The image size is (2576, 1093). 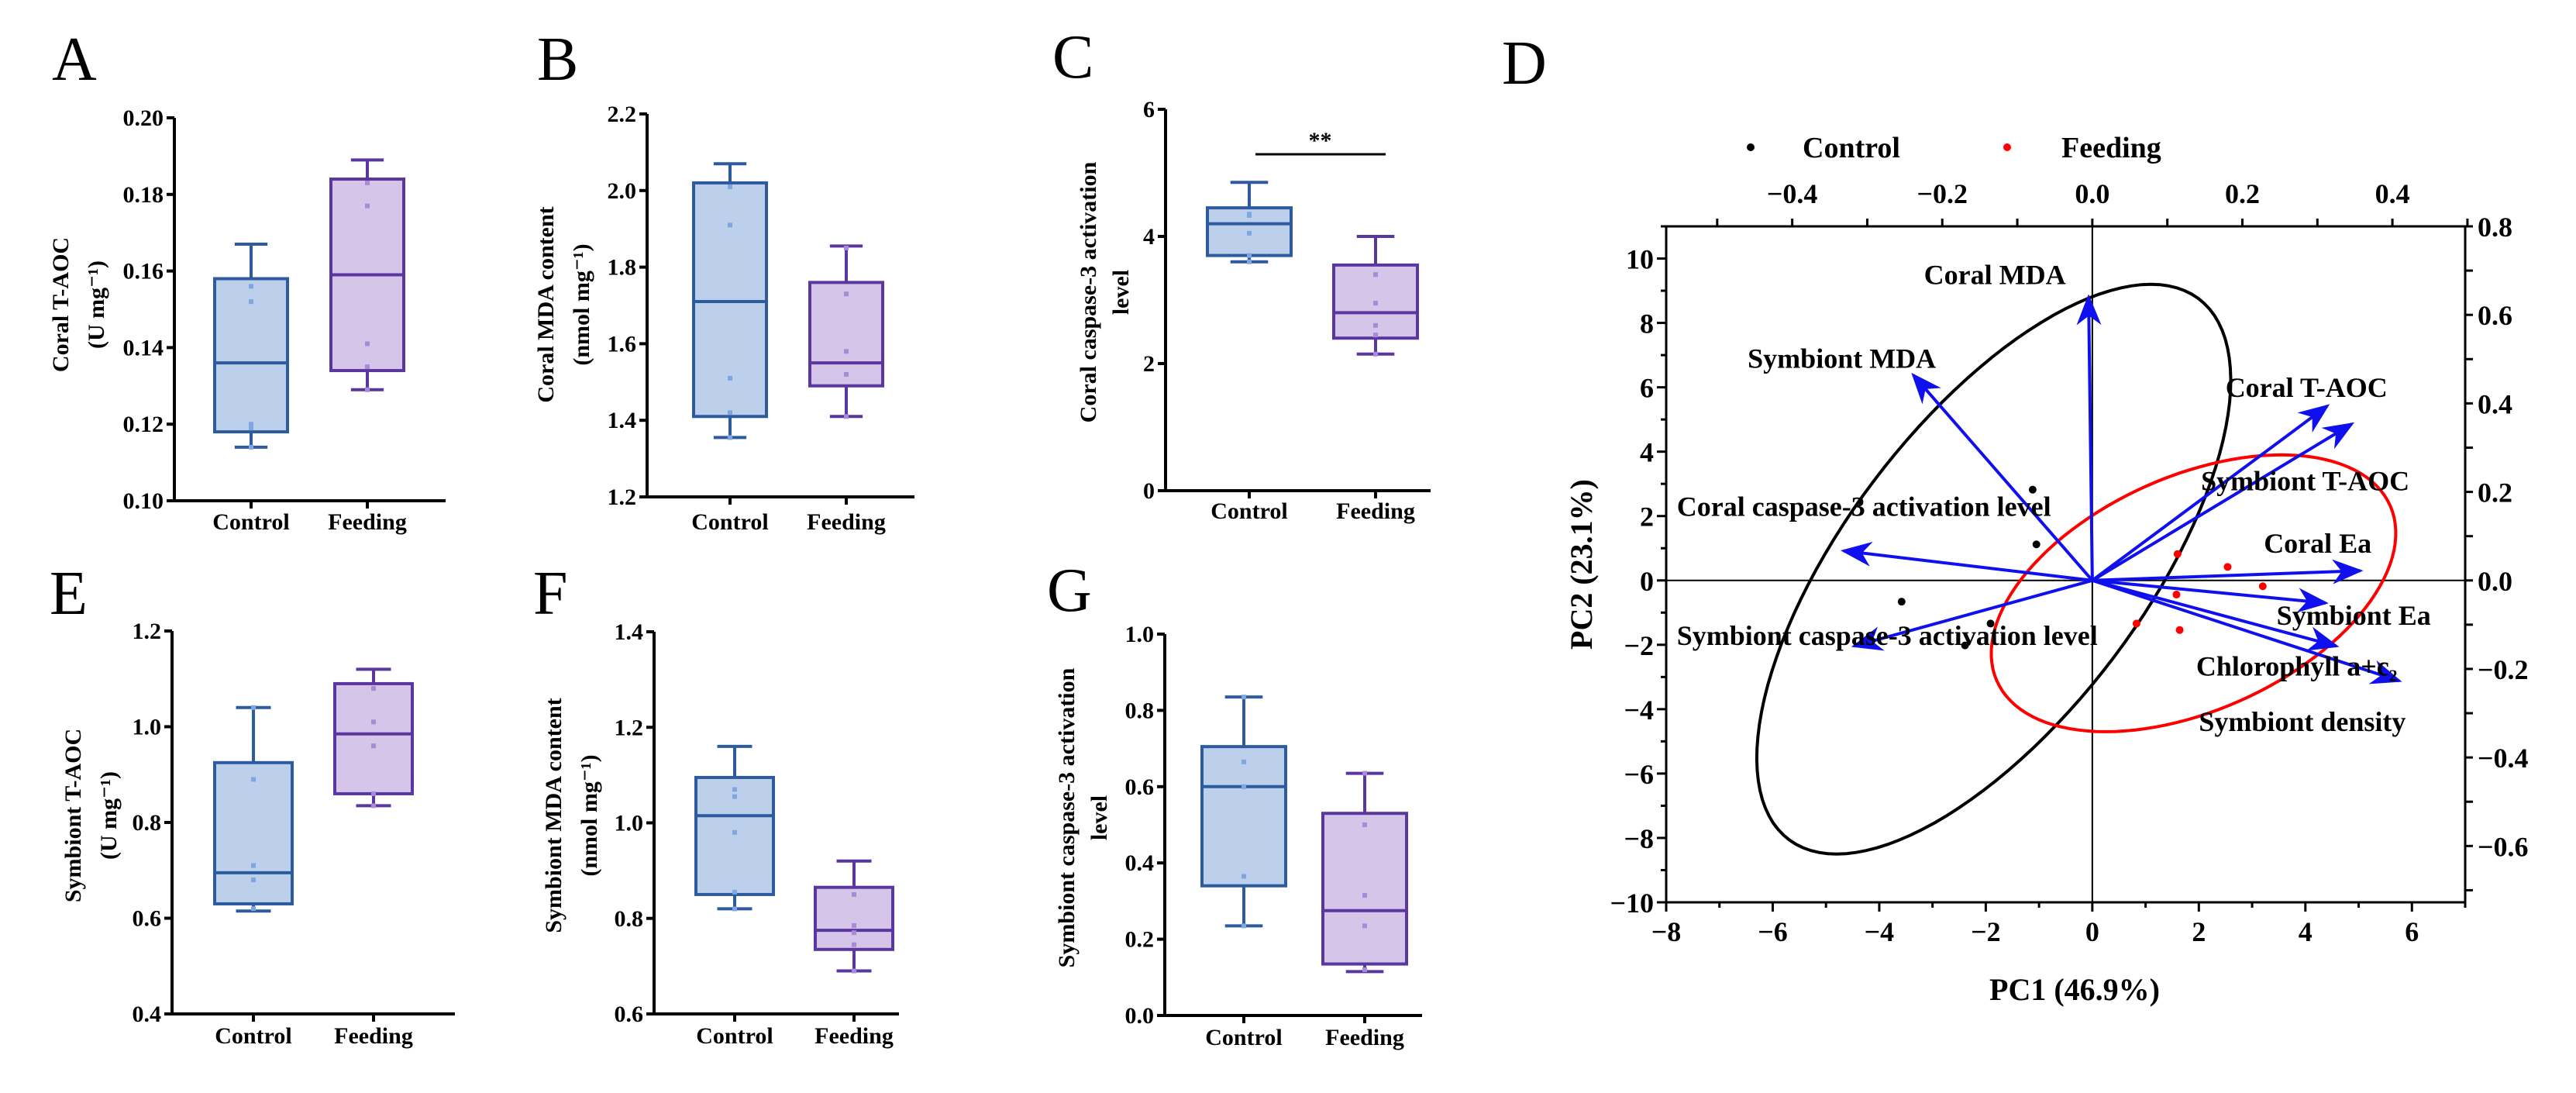 I want to click on loading-label: Symbiont density, so click(x=2302, y=721).